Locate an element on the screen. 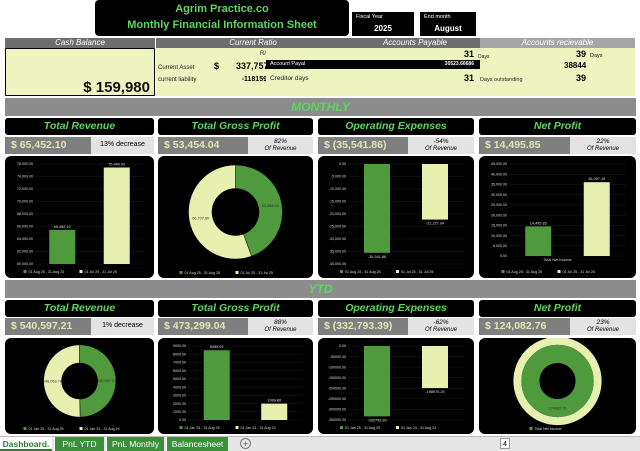  sheet-tab: PnL YTD is located at coordinates (79, 444).